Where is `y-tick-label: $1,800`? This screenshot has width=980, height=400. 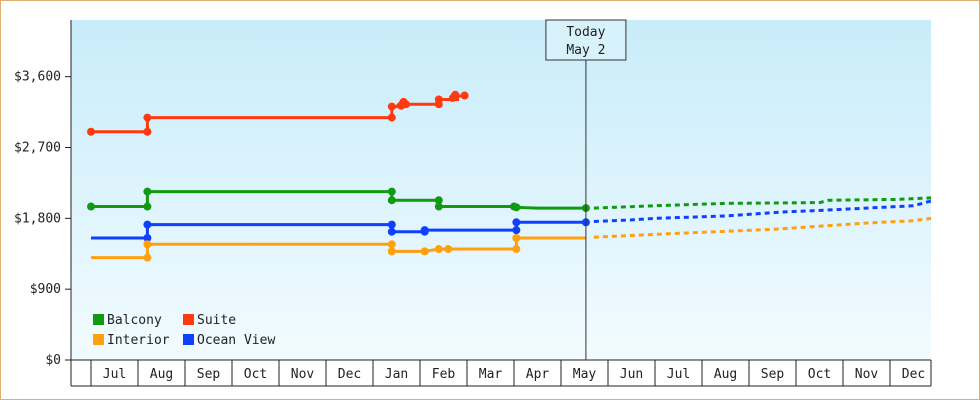 y-tick-label: $1,800 is located at coordinates (37, 218).